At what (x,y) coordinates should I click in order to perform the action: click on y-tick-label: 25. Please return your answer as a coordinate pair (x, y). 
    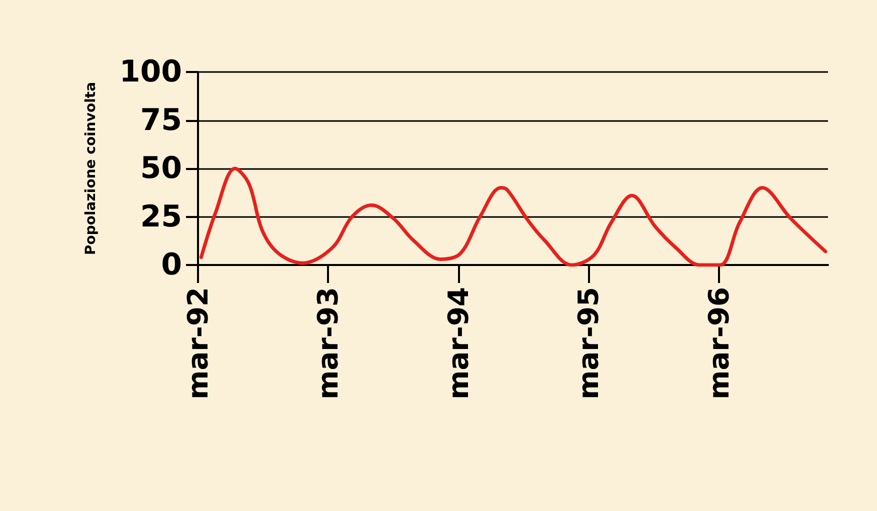
    Looking at the image, I should click on (161, 216).